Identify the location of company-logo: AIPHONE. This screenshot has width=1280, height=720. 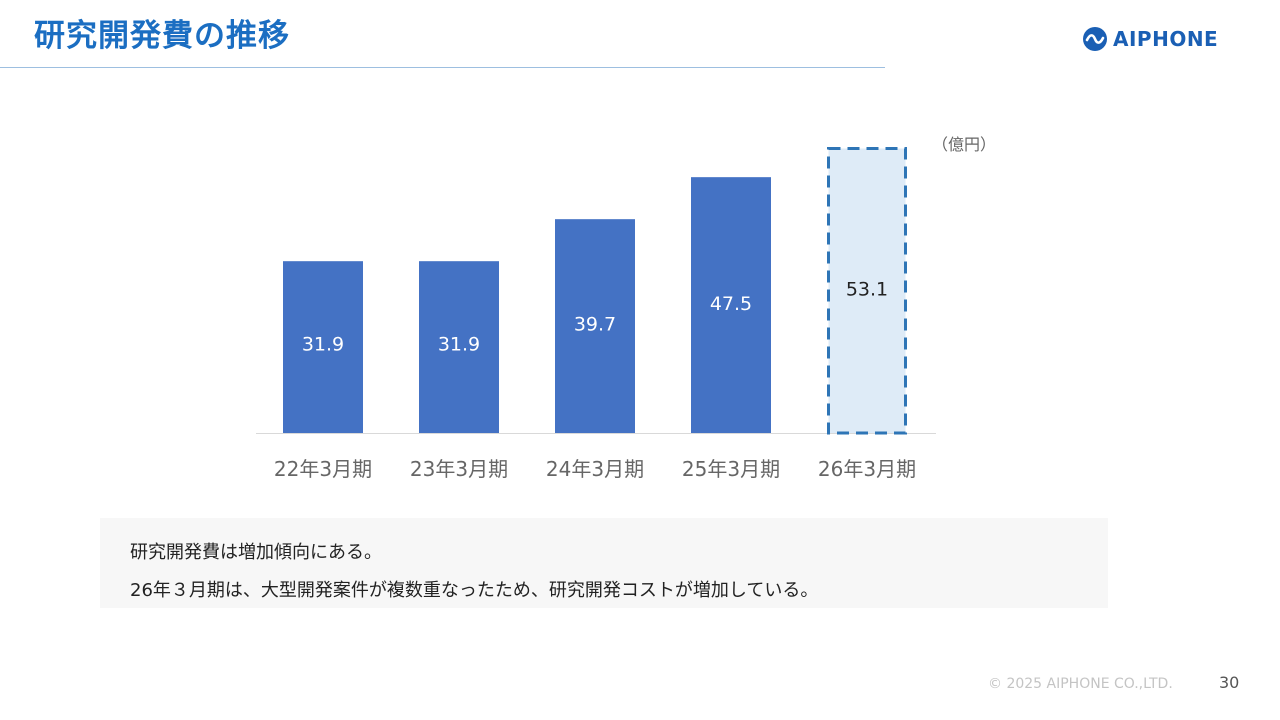
(1150, 39).